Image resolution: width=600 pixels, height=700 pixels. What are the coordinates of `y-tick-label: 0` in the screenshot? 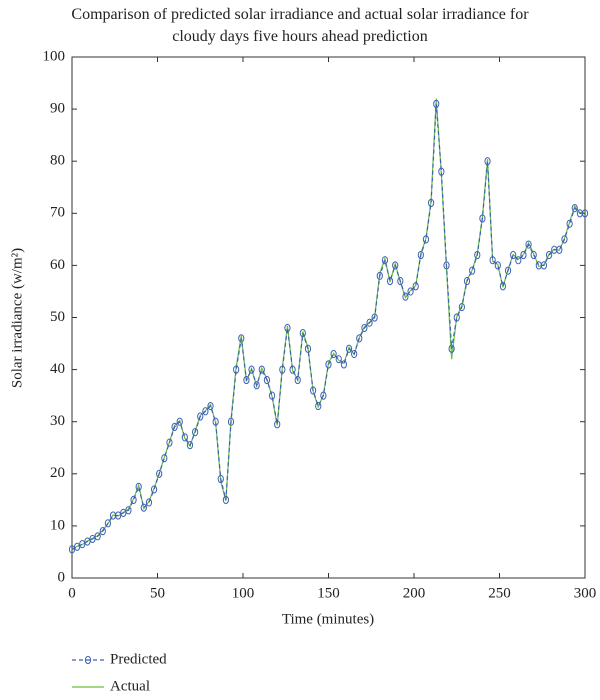 It's located at (62, 577).